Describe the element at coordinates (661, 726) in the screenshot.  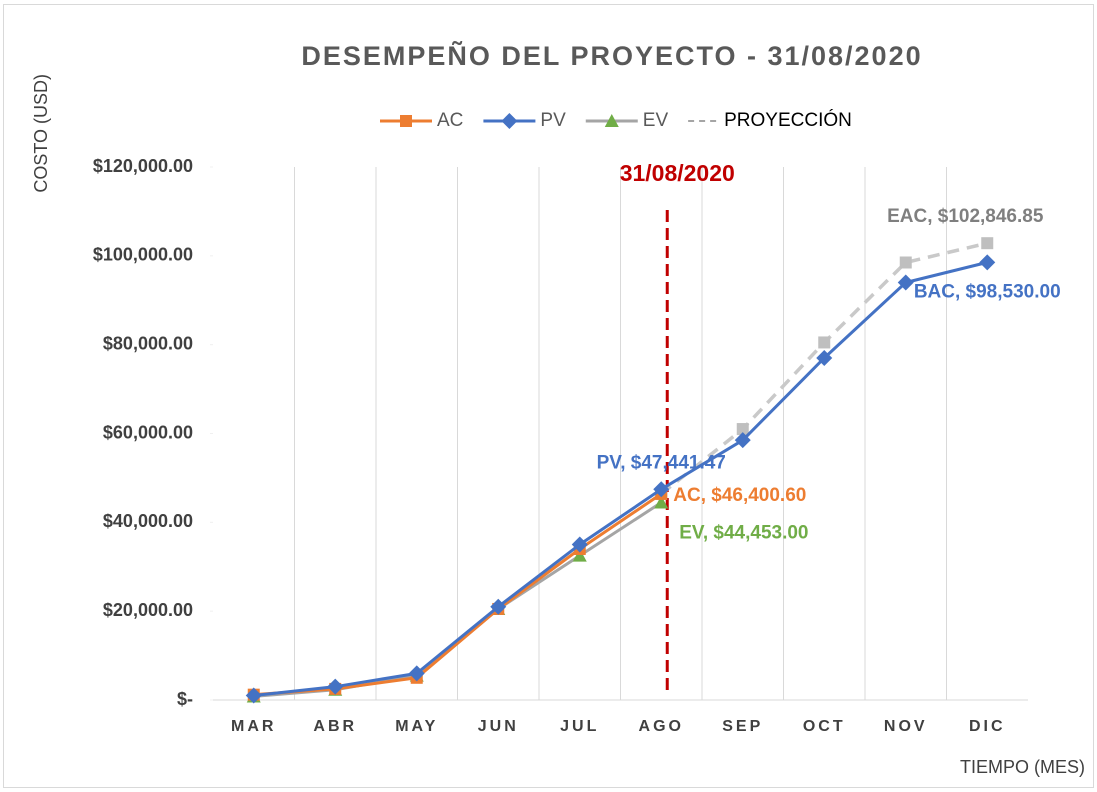
I see `x-tick-label: AGO` at that location.